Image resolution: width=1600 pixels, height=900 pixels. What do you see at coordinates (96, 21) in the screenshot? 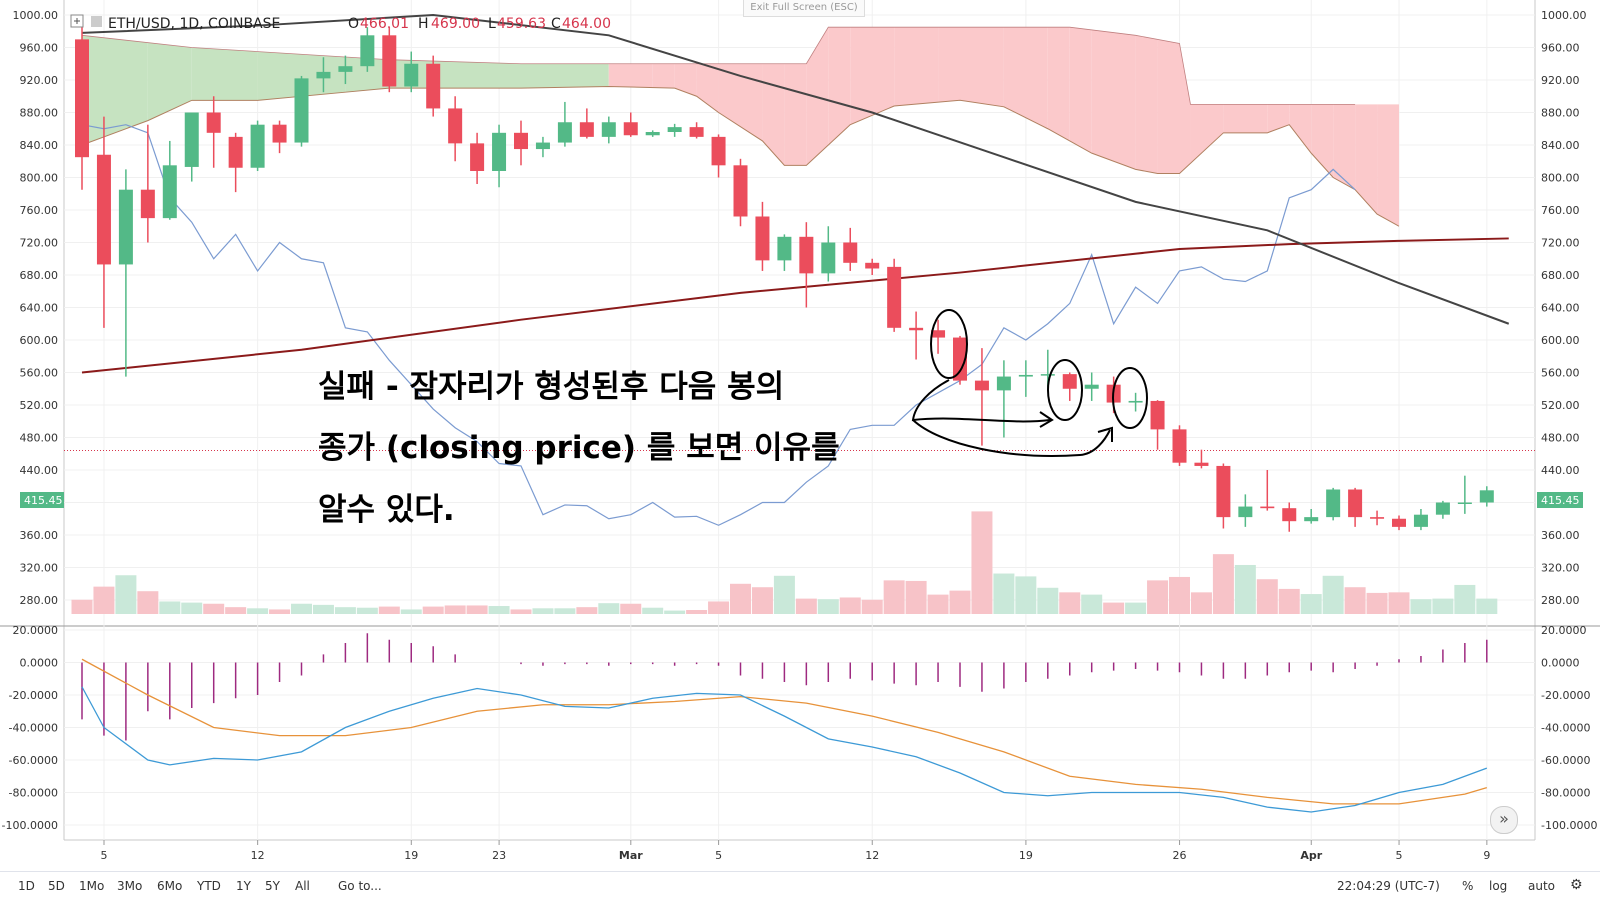
I see `symbol-square-icon` at bounding box center [96, 21].